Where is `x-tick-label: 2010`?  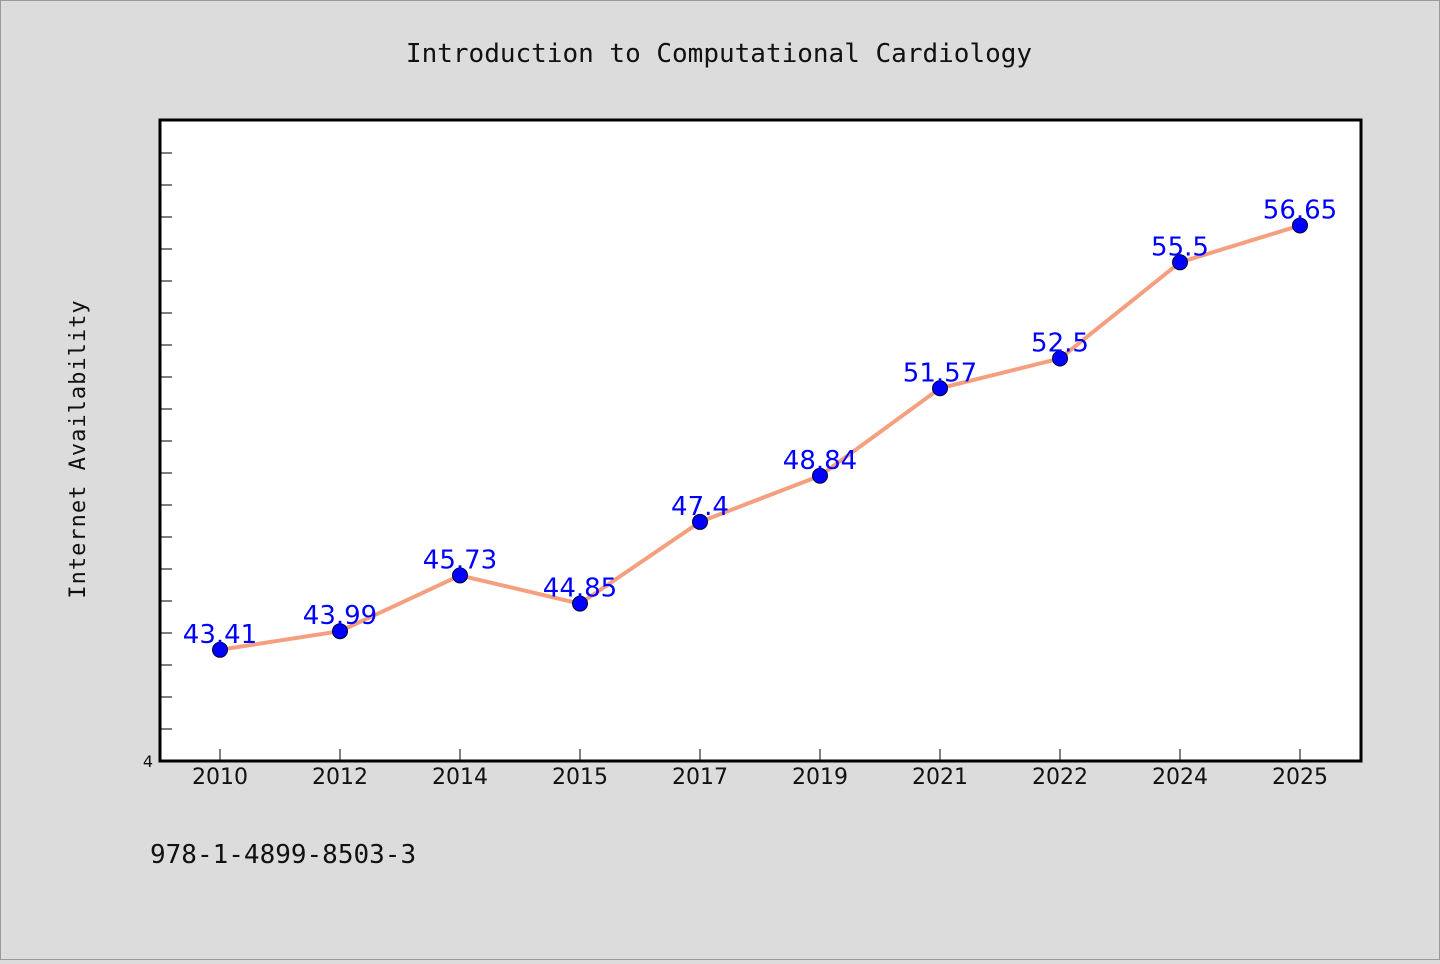 x-tick-label: 2010 is located at coordinates (220, 777).